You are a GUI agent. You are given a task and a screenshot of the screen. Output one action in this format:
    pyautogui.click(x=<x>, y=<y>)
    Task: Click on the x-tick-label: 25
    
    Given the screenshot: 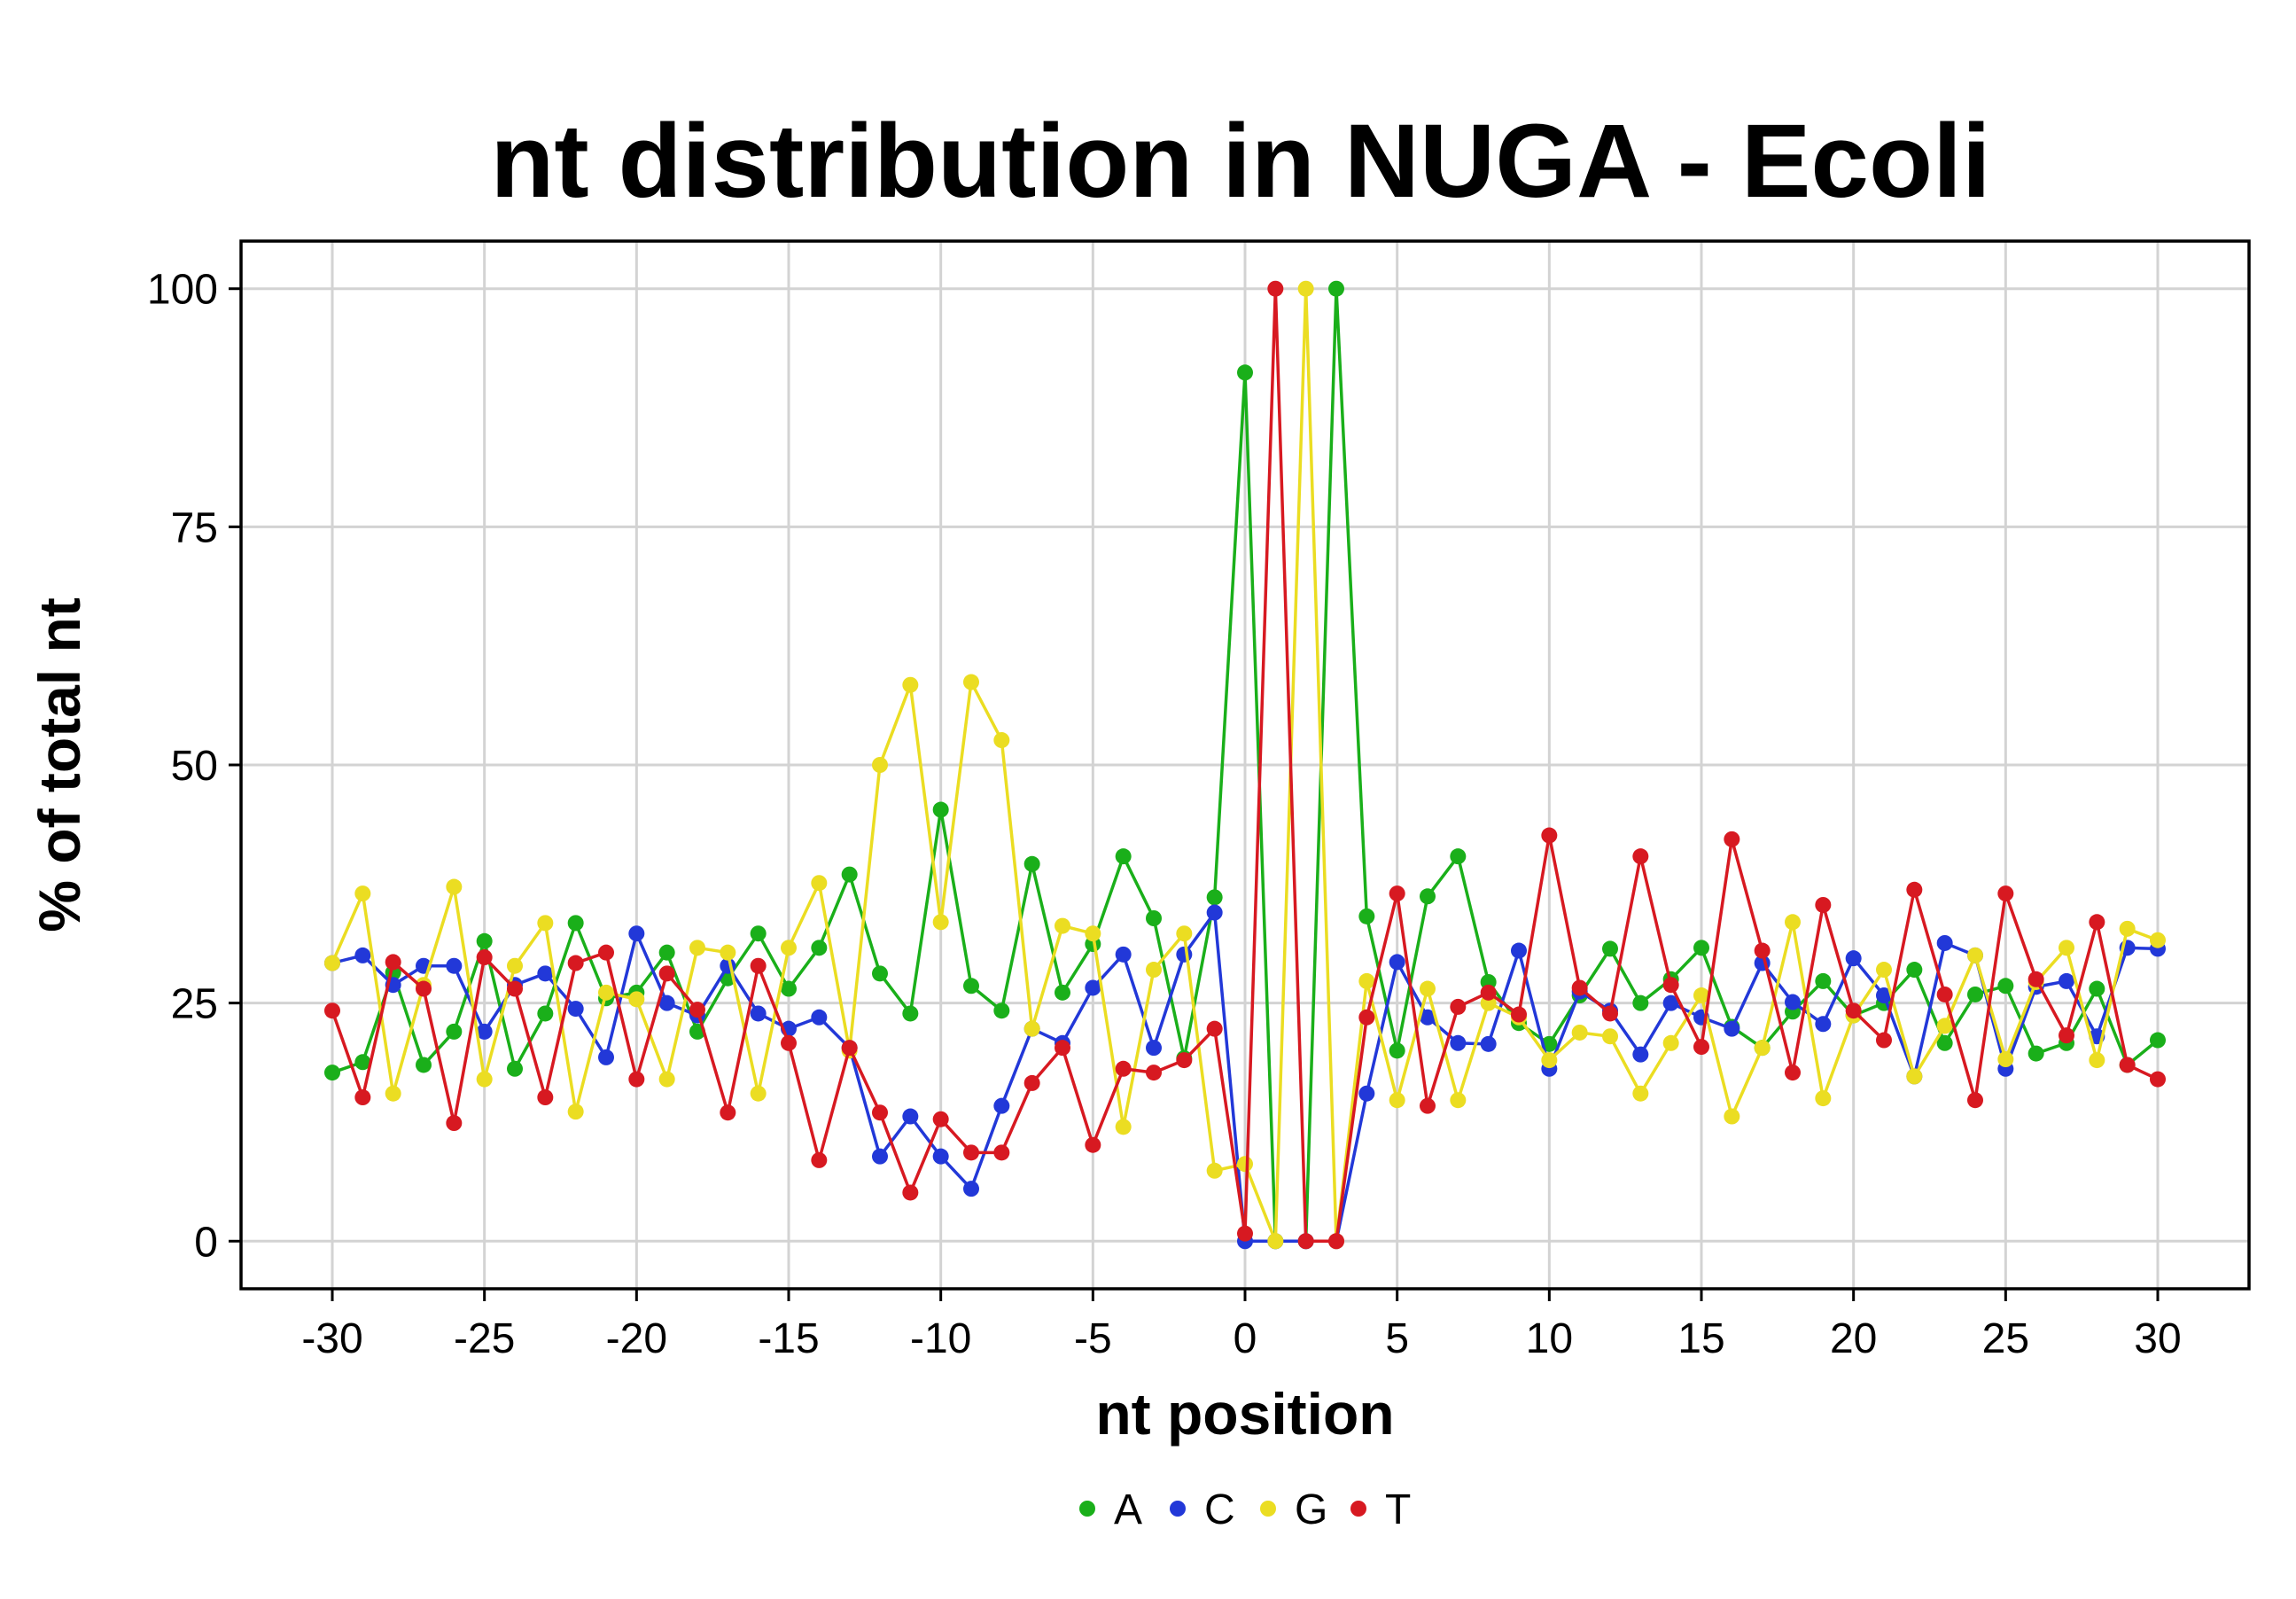 What is the action you would take?
    pyautogui.click(x=2005, y=1338)
    